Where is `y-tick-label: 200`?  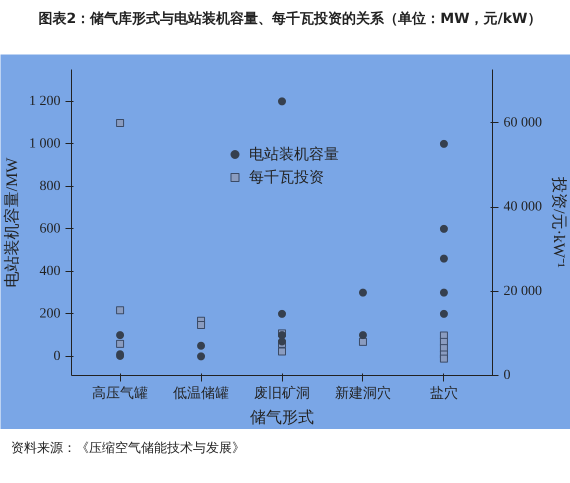 y-tick-label: 200 is located at coordinates (50, 314).